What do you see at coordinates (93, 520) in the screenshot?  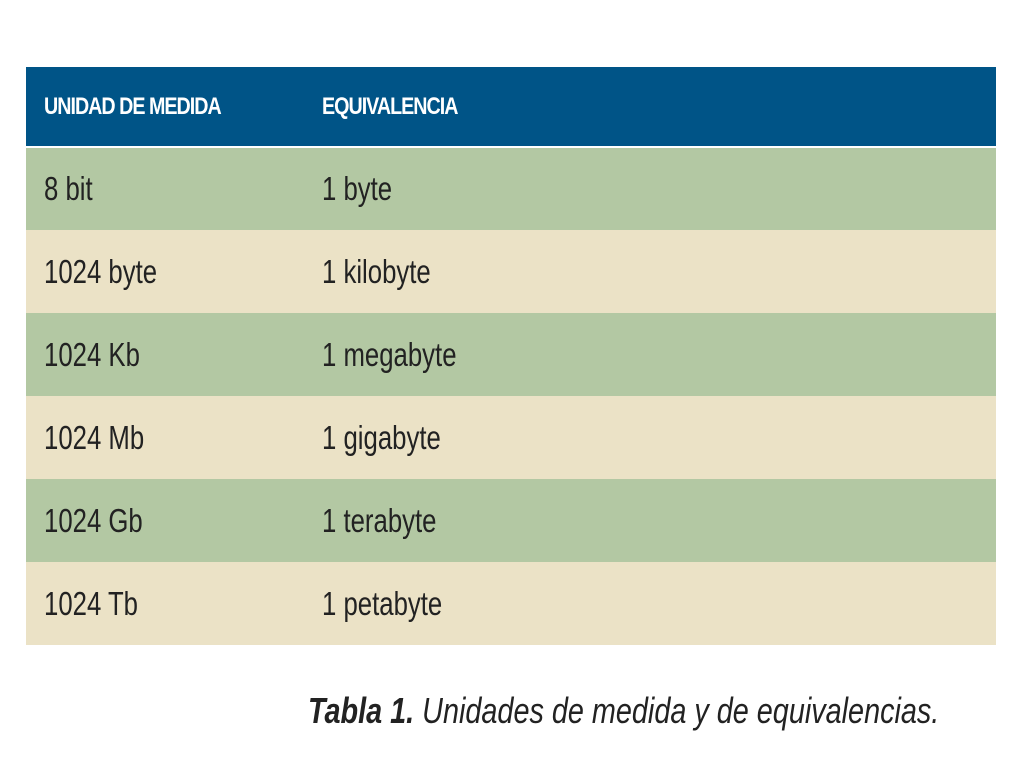 I see `cell-unit: 1024 Gb` at bounding box center [93, 520].